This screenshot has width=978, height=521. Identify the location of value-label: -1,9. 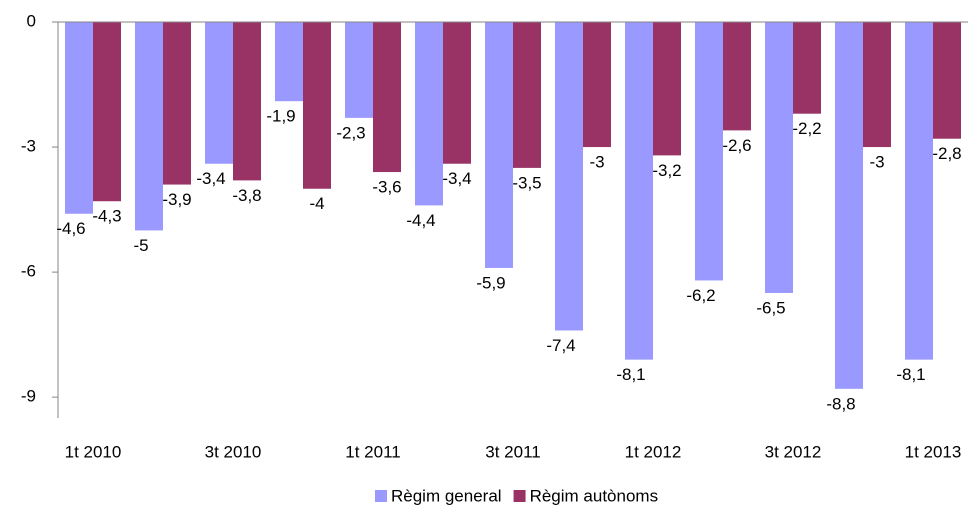
(280, 116).